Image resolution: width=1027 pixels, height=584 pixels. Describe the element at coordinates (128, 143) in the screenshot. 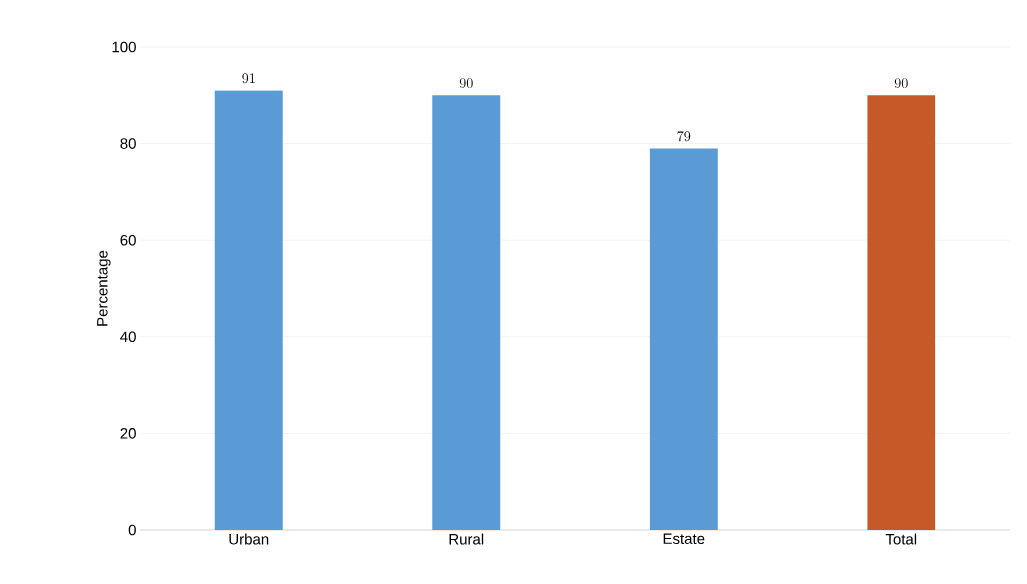

I see `y-tick-label: 80` at that location.